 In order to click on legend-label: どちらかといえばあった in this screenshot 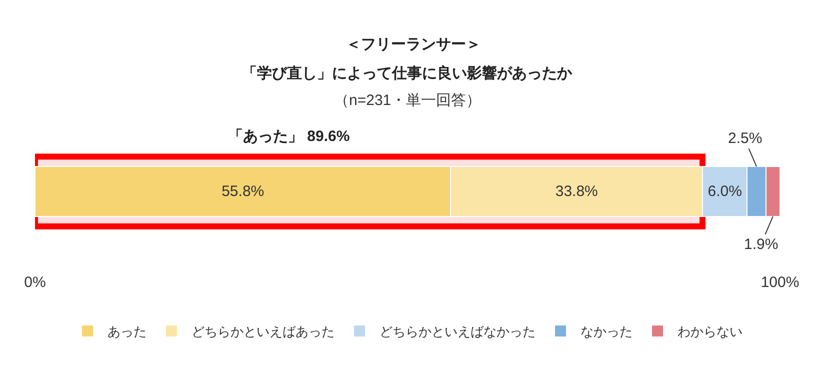, I will do `click(263, 332)`.